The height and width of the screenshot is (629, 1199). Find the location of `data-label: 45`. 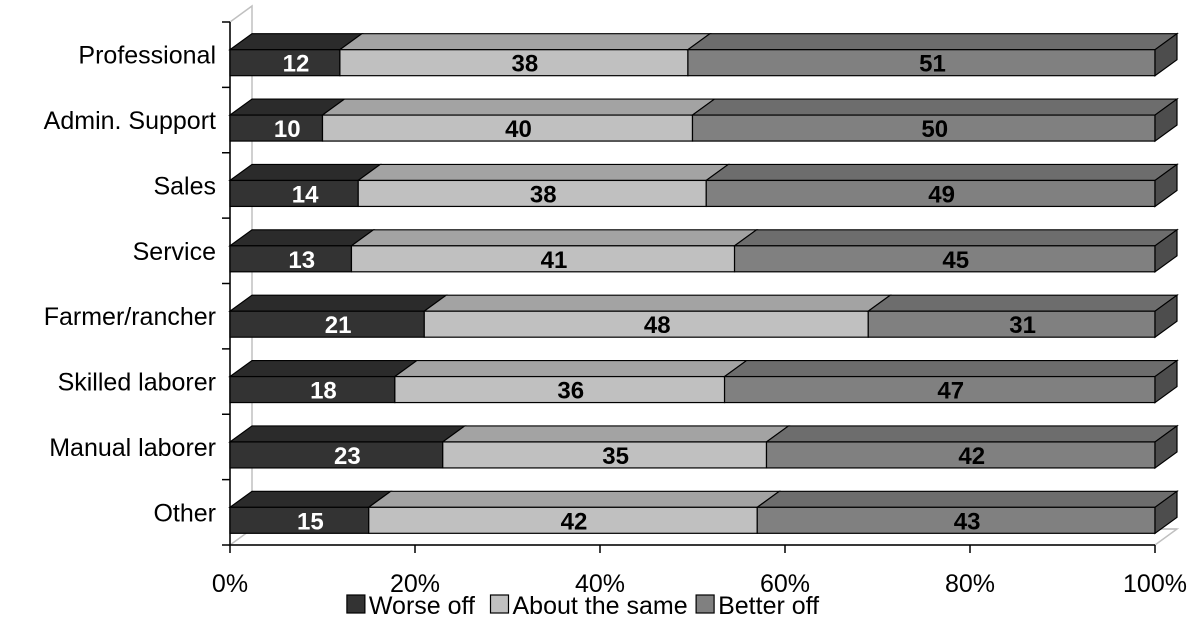

data-label: 45 is located at coordinates (955, 260).